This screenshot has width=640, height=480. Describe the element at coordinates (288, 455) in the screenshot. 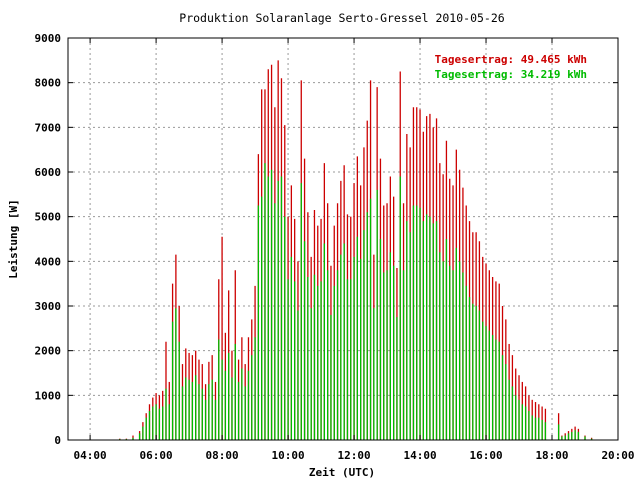

I see `x-tick-label: 10:00` at that location.